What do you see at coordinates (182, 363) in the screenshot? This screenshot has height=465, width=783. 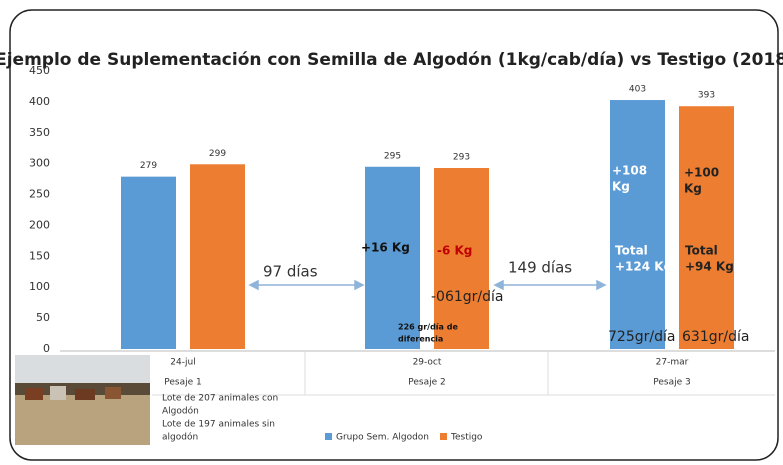 I see `x-tick-label: 24-jul` at bounding box center [182, 363].